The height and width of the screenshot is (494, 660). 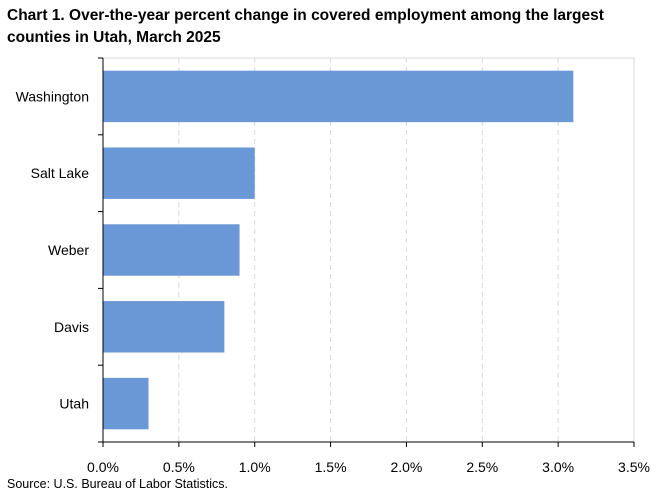 I want to click on x-tick-label: 3.5%, so click(x=634, y=467).